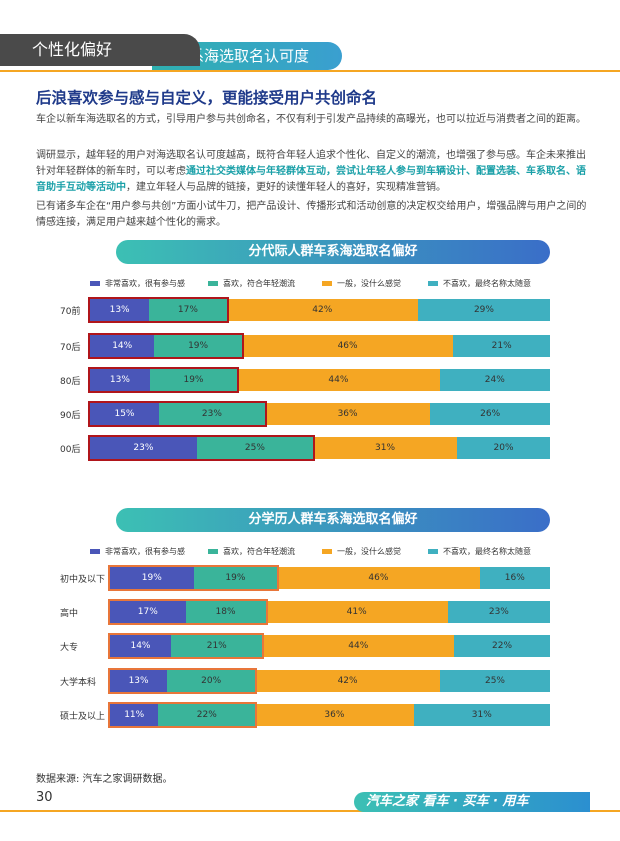  I want to click on stacked-bar: 13% 19% 44% 24%, so click(320, 380).